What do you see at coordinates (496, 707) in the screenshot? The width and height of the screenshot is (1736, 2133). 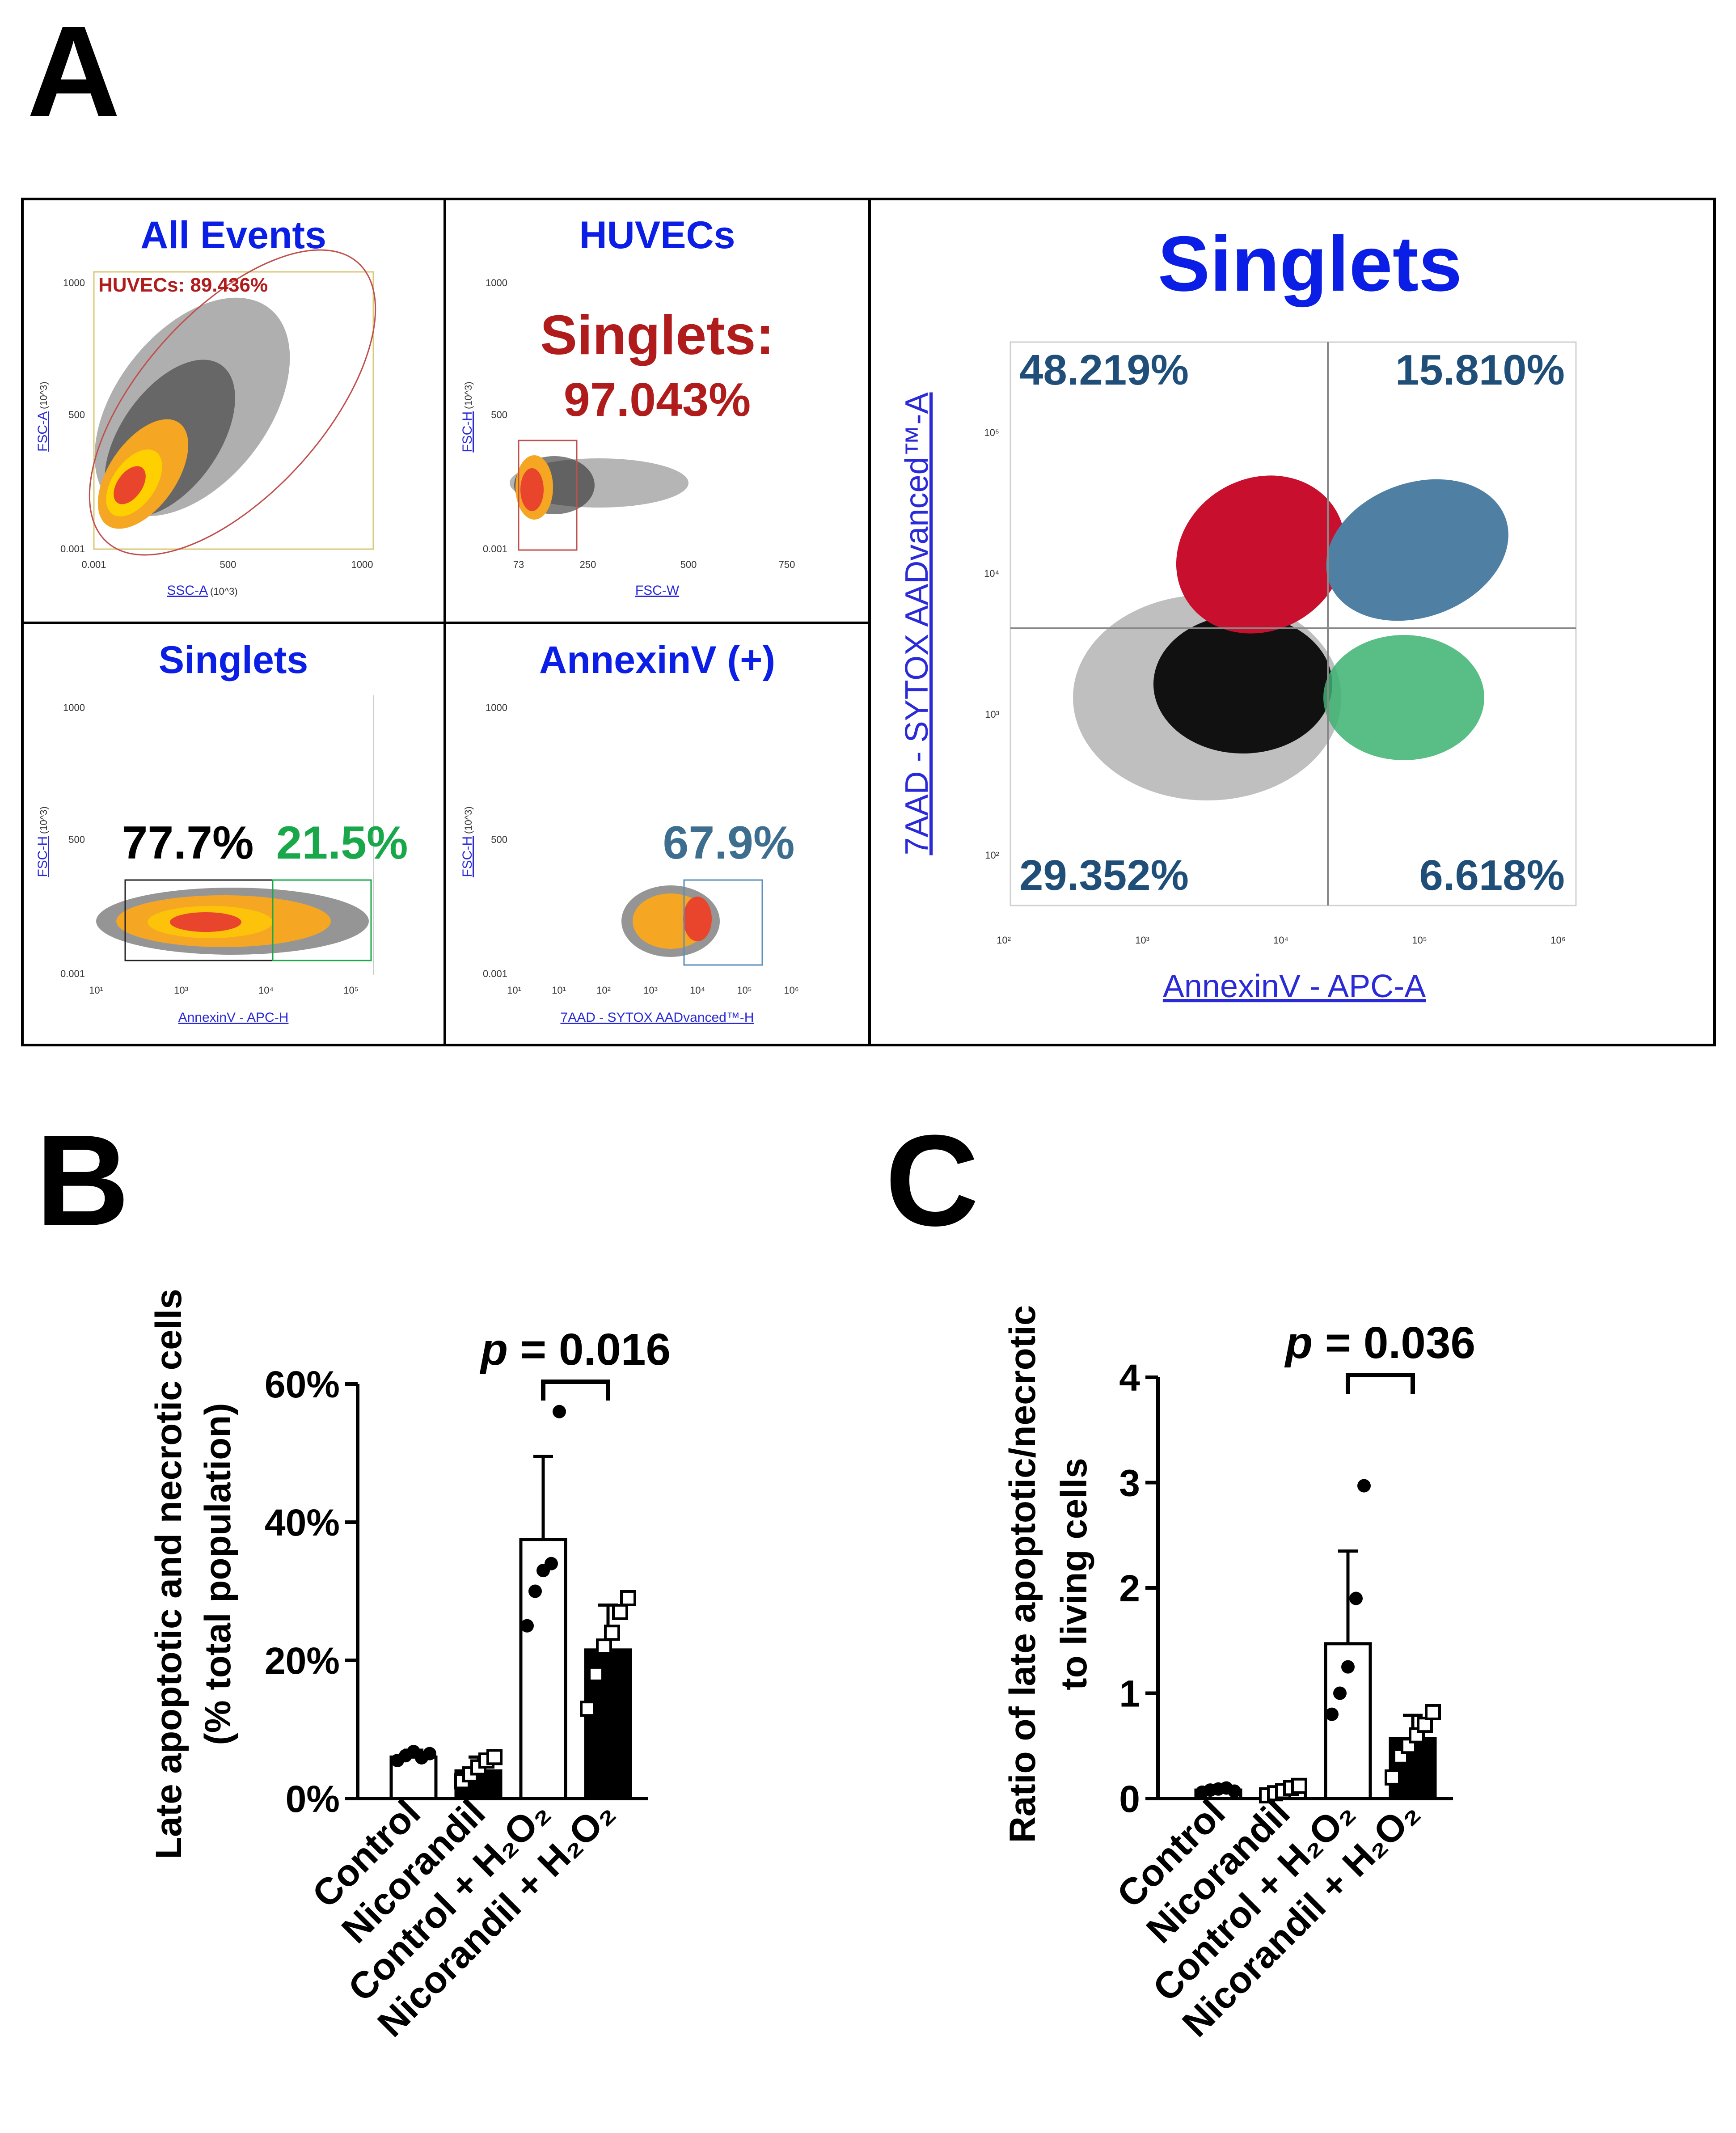 I see `annexin-pos-ytick-1000: 1000` at bounding box center [496, 707].